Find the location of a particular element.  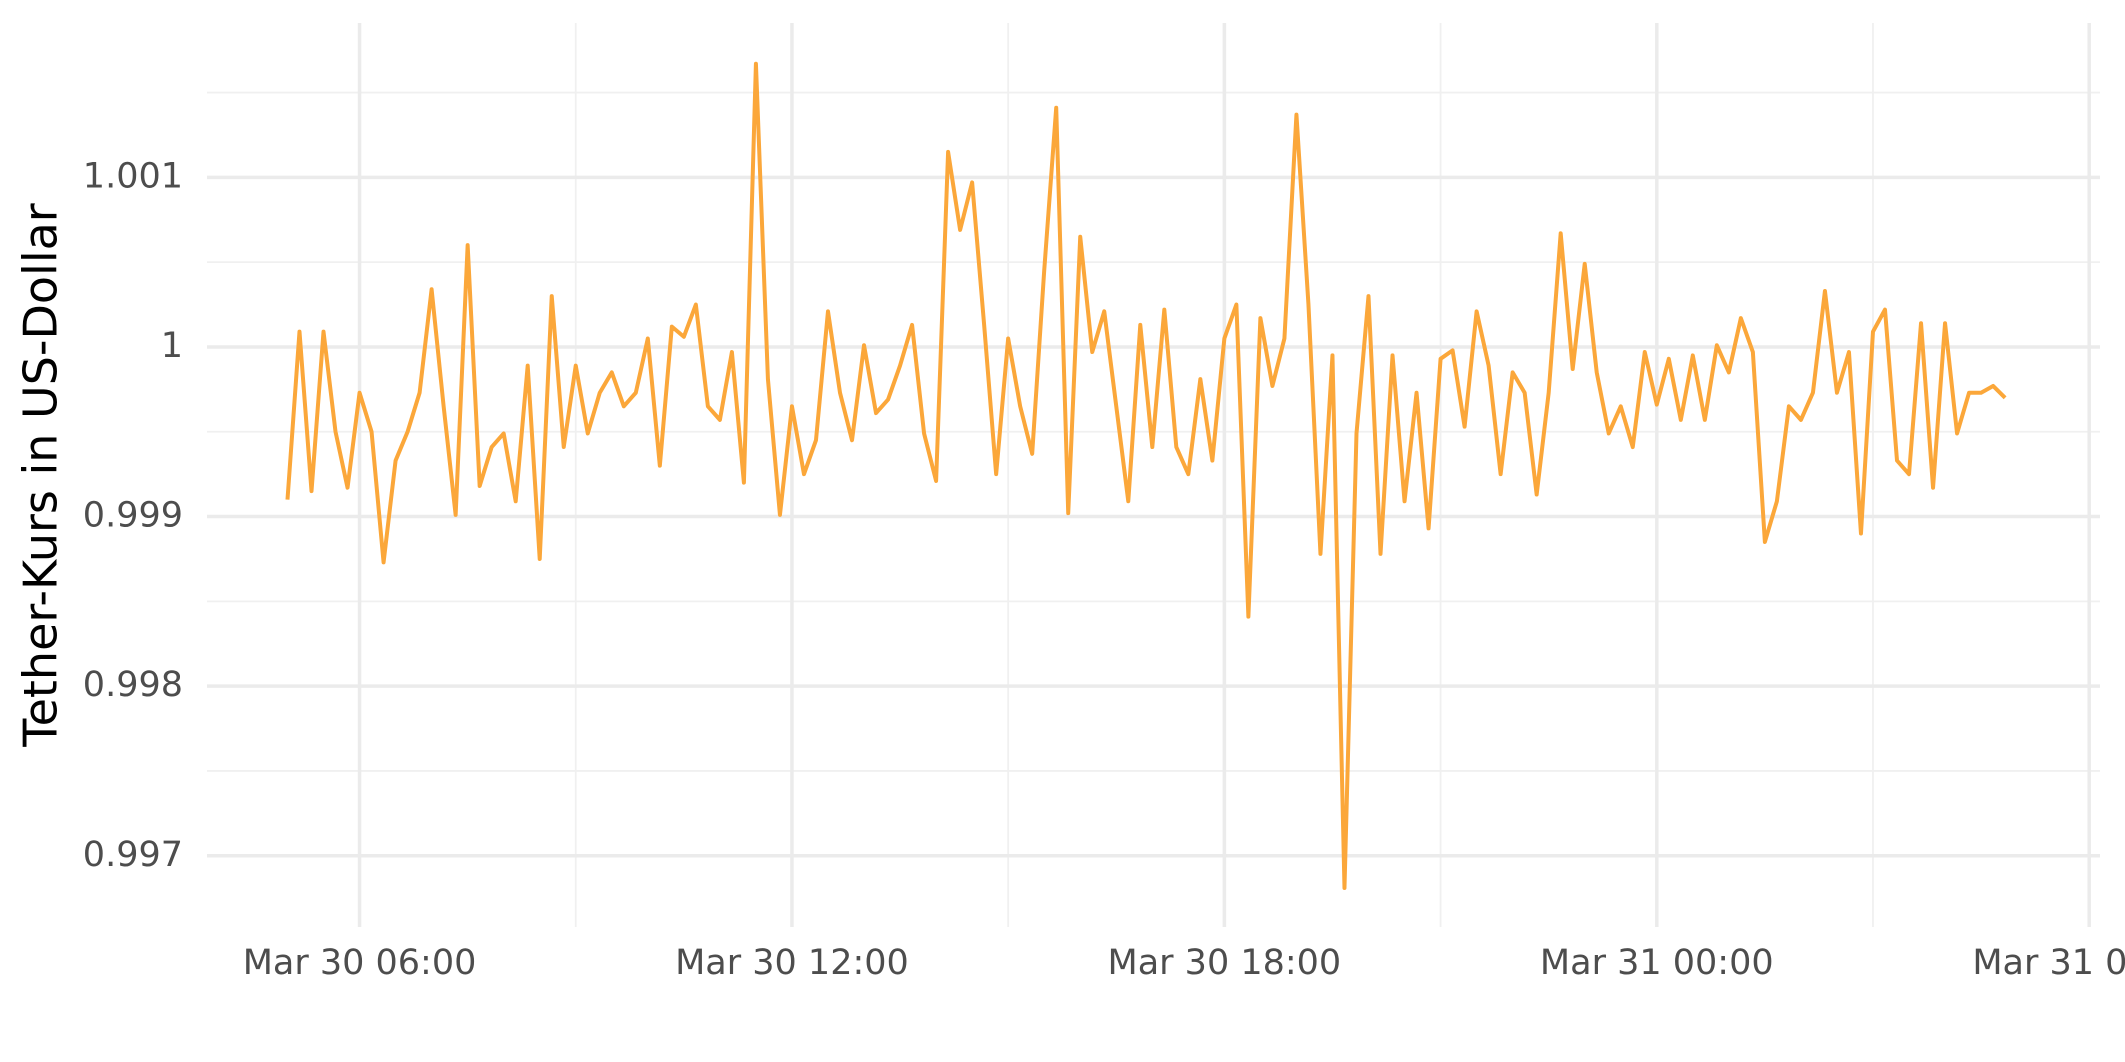

x-tick-label: Mar 31 00:00 is located at coordinates (1657, 963).